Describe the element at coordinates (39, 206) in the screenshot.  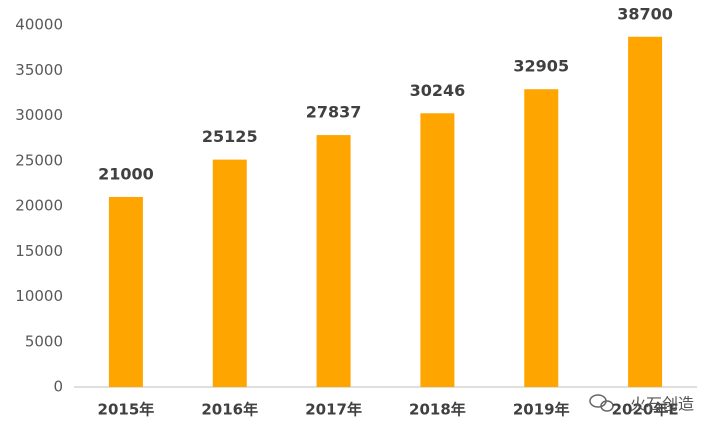
I see `y-tick-label: 20000` at that location.